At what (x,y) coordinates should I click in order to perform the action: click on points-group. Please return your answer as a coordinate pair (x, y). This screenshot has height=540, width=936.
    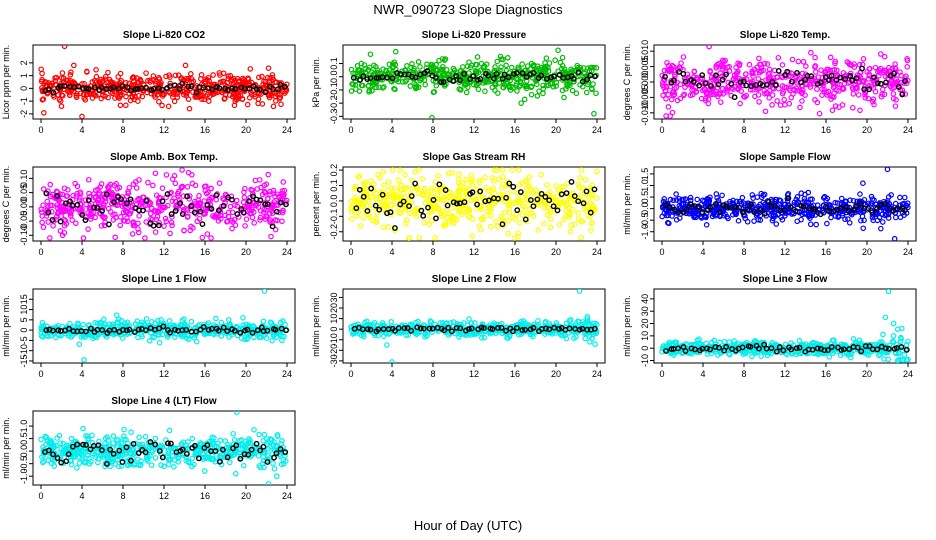
    Looking at the image, I should click on (785, 82).